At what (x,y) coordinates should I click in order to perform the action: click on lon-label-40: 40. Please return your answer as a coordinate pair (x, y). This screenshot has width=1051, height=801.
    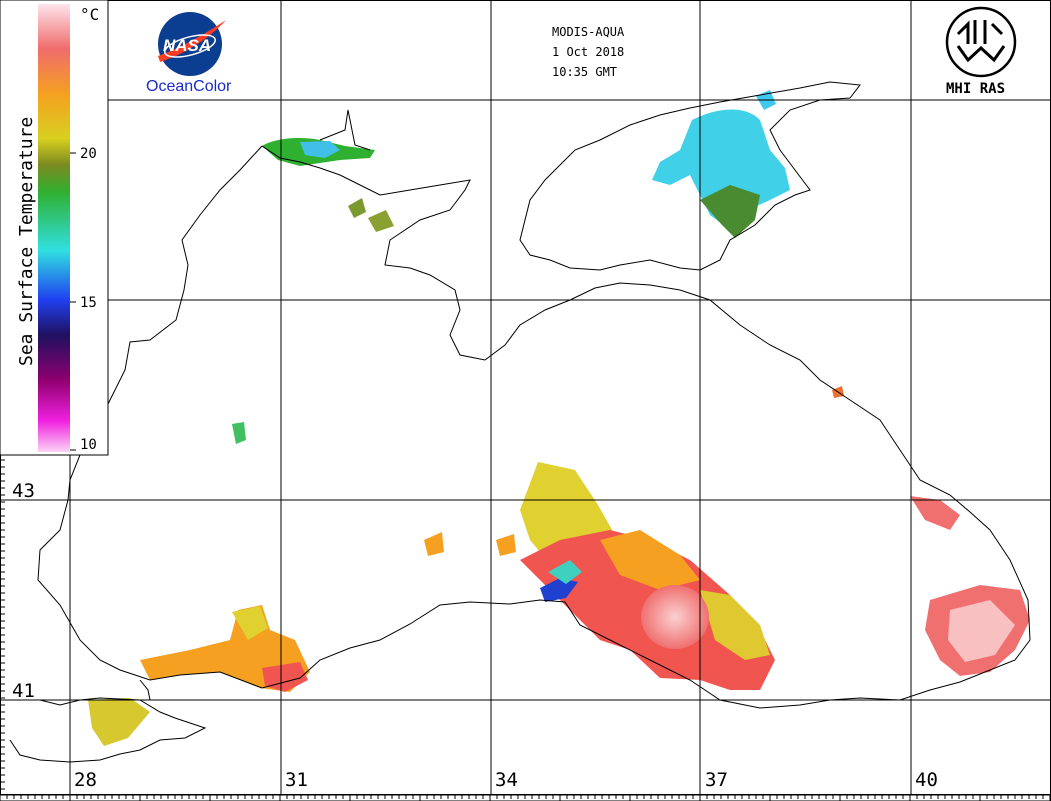
    Looking at the image, I should click on (926, 780).